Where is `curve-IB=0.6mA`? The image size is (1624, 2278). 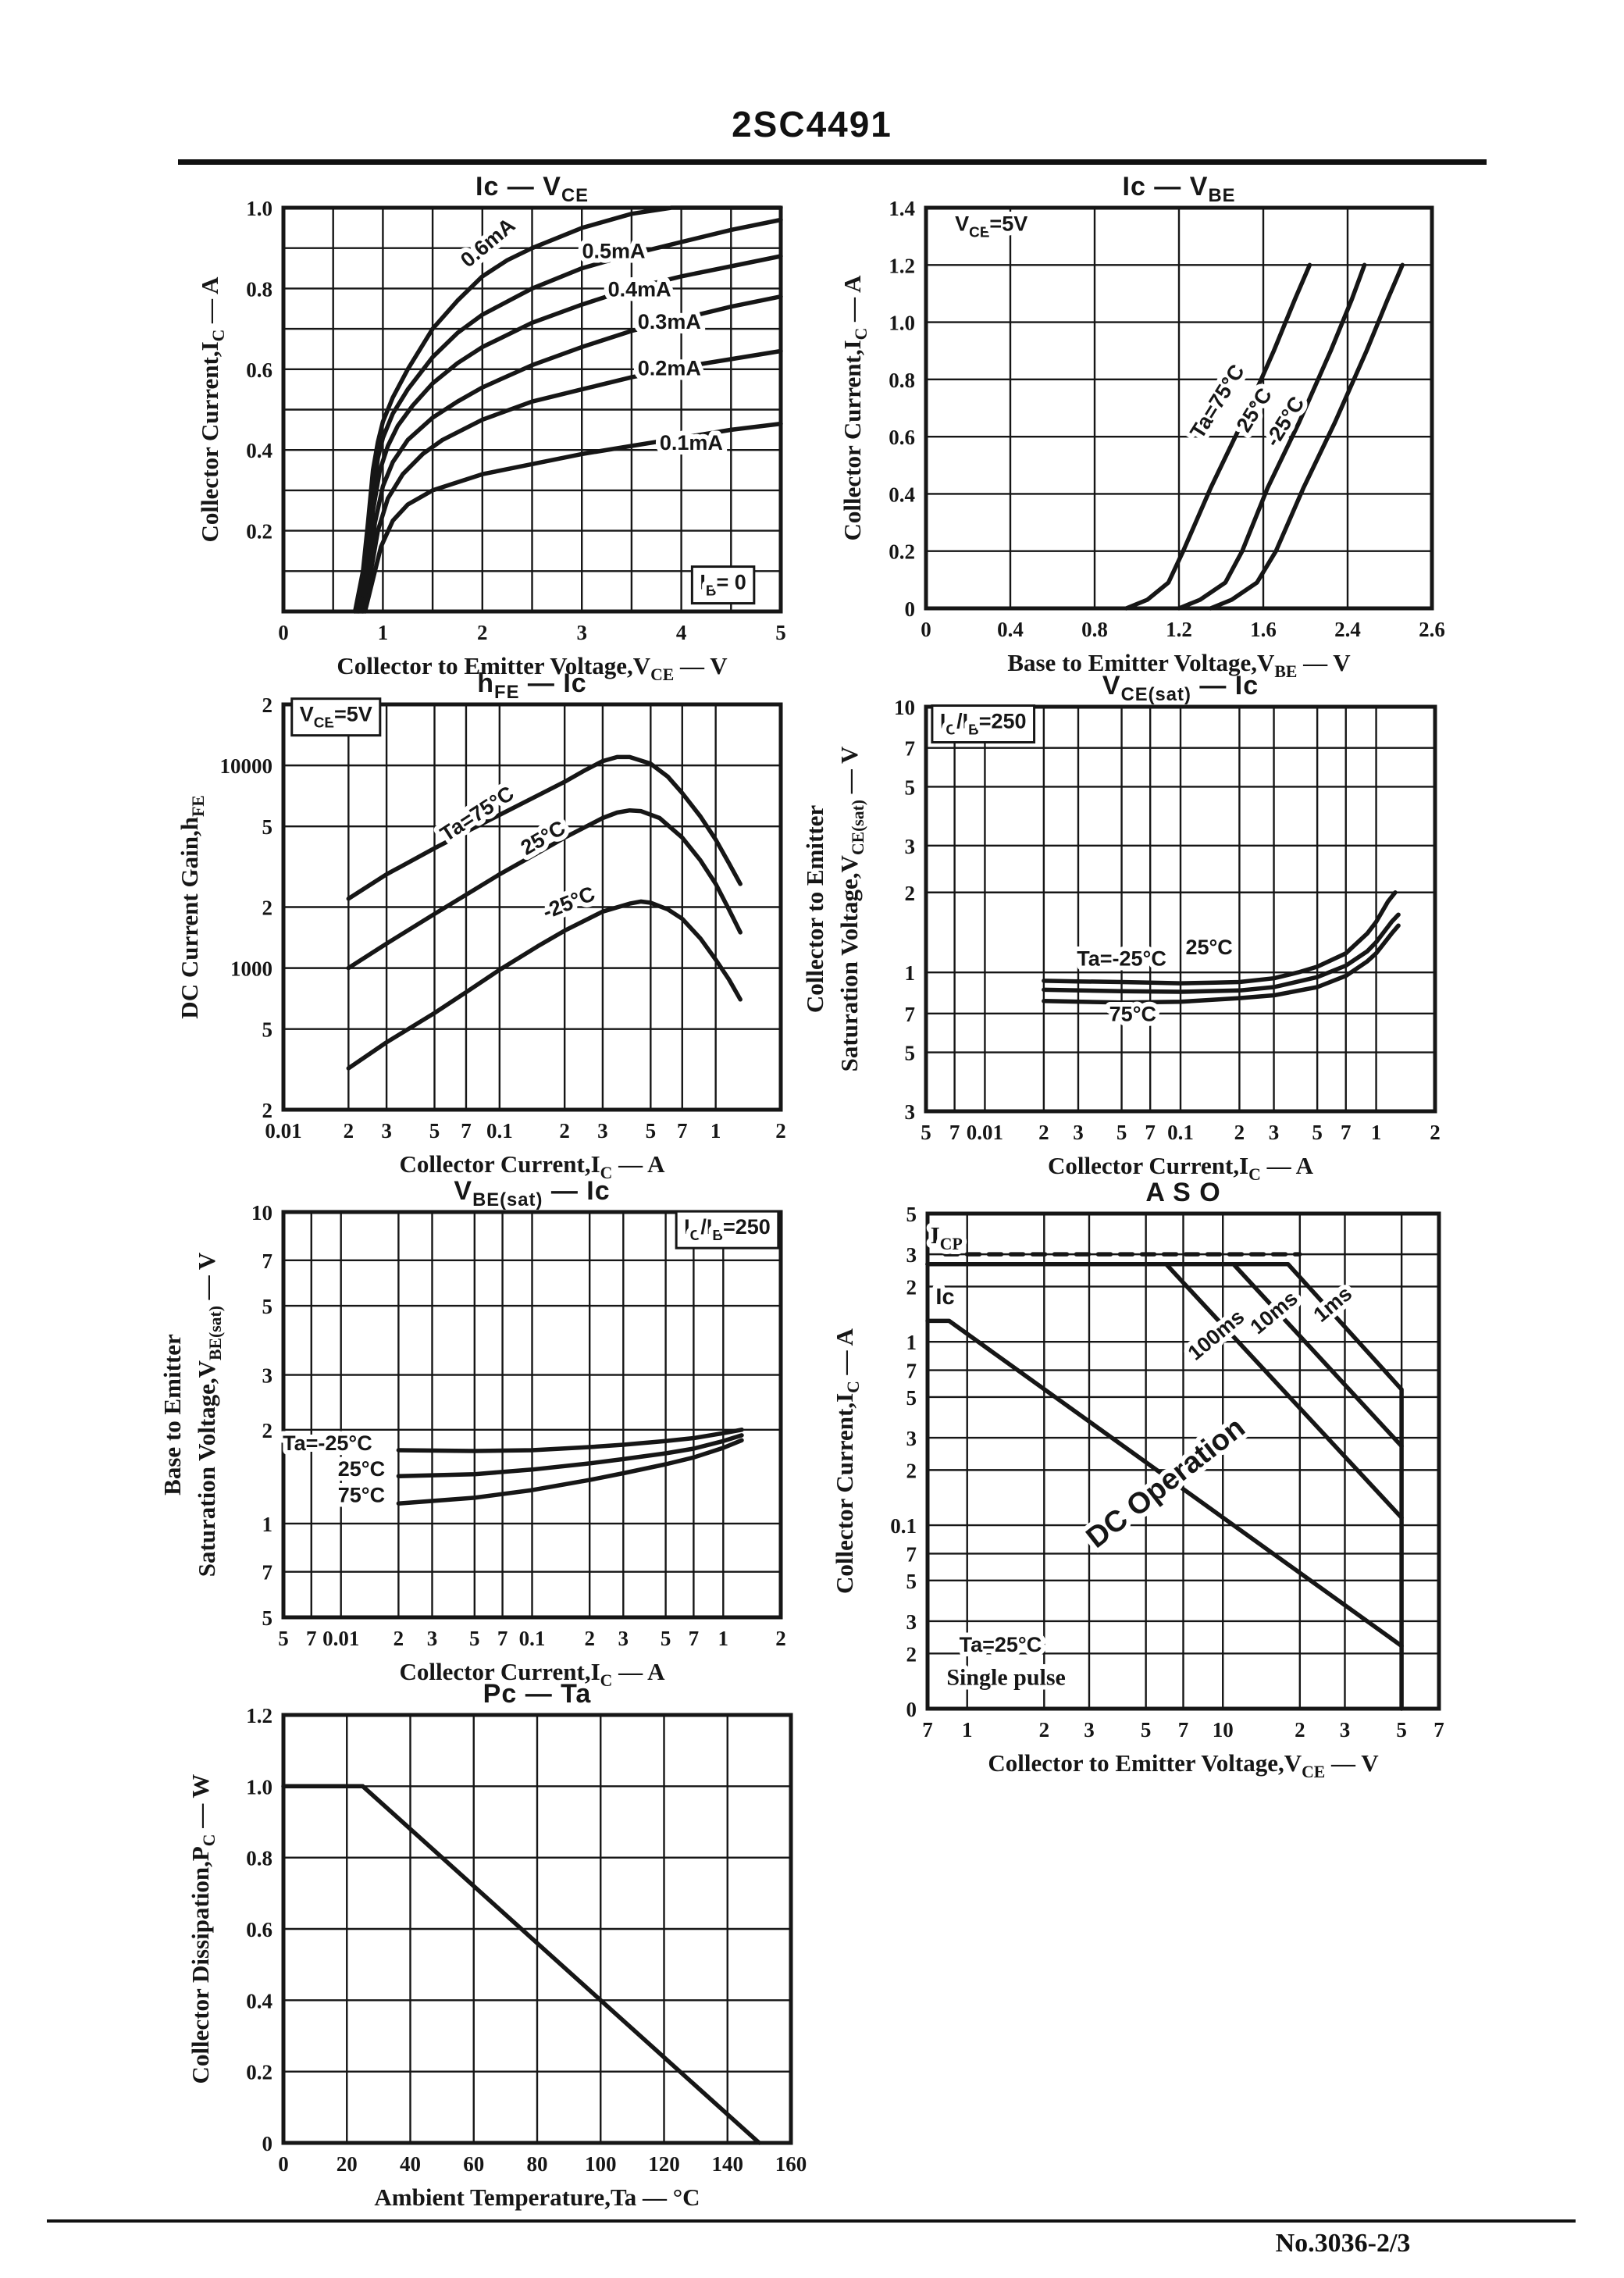
curve-IB=0.6mA is located at coordinates (567, 409).